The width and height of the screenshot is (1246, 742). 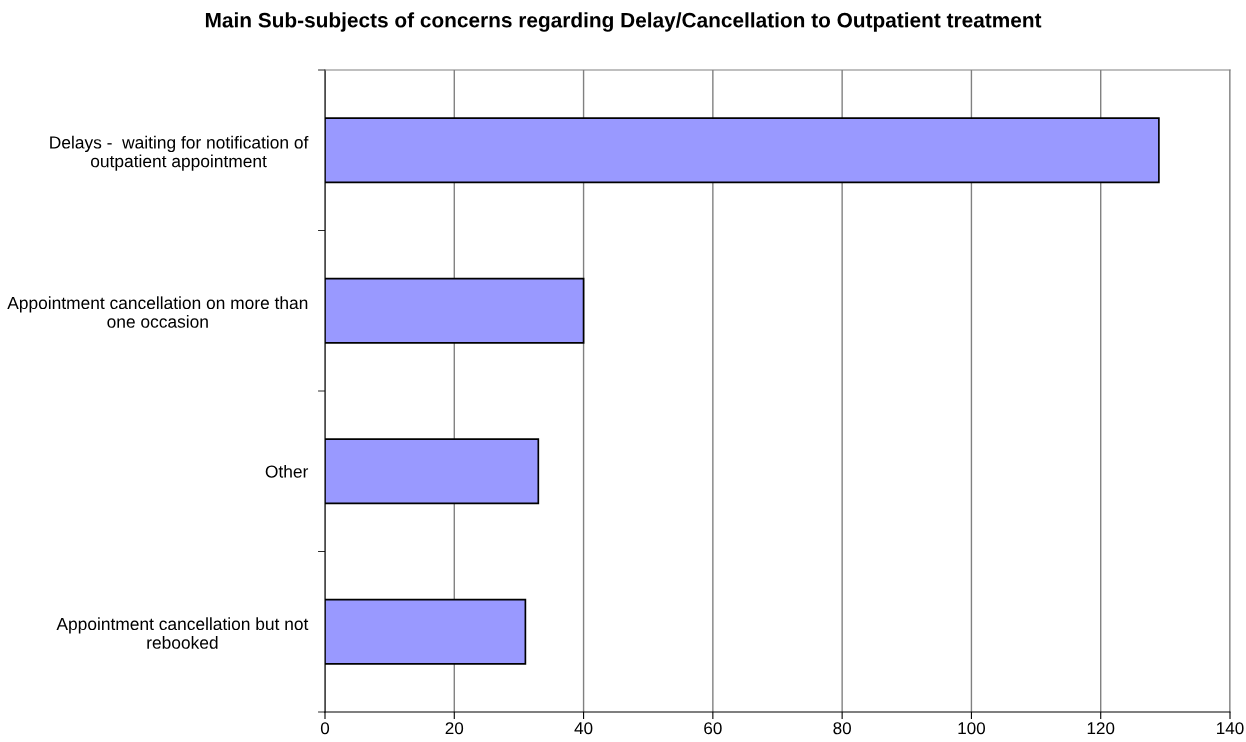 What do you see at coordinates (325, 728) in the screenshot?
I see `x-tick-label: 0` at bounding box center [325, 728].